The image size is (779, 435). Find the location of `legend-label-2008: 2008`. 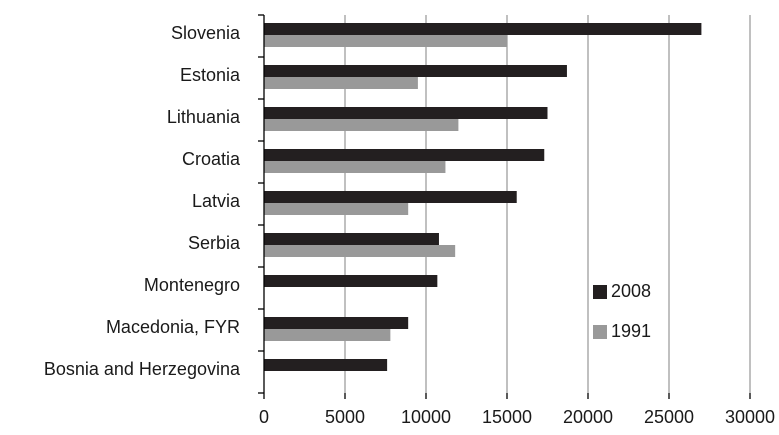

legend-label-2008: 2008 is located at coordinates (631, 291).